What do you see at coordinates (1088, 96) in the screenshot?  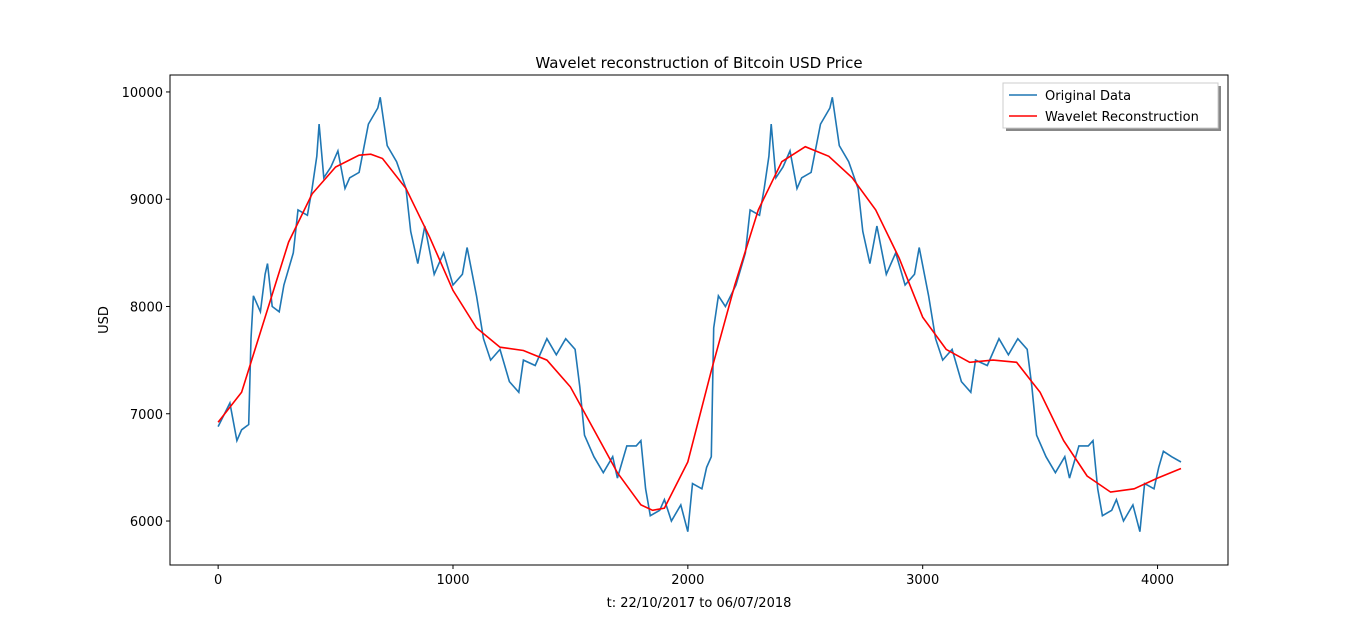 I see `legend-label: Original Data` at bounding box center [1088, 96].